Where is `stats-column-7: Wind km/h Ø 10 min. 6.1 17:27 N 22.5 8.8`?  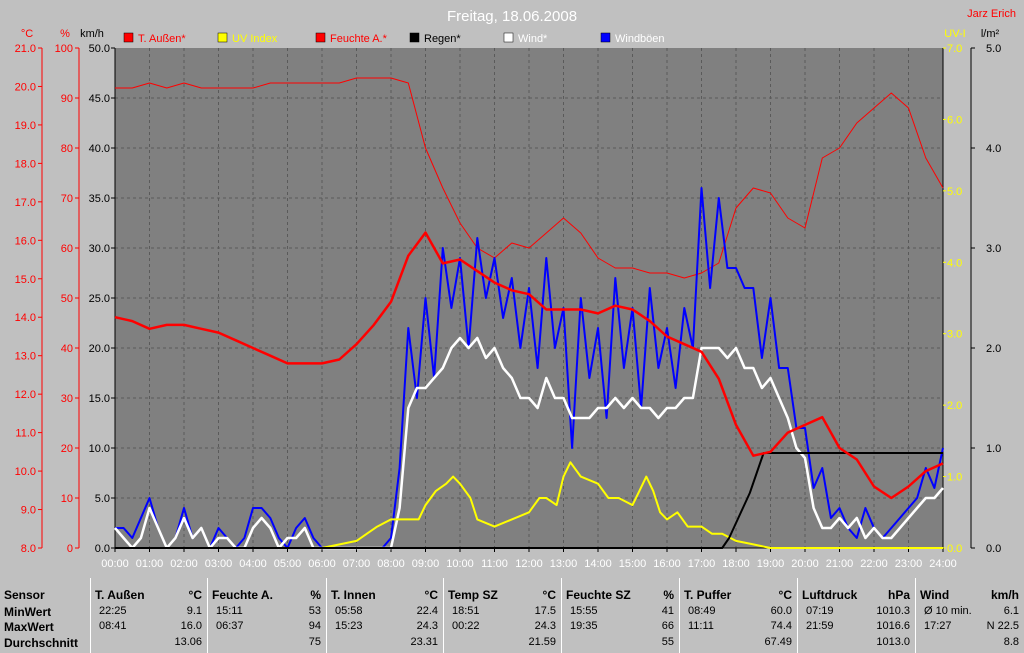
stats-column-7: Wind km/h Ø 10 min. 6.1 17:27 N 22.5 8.8 is located at coordinates (969, 615).